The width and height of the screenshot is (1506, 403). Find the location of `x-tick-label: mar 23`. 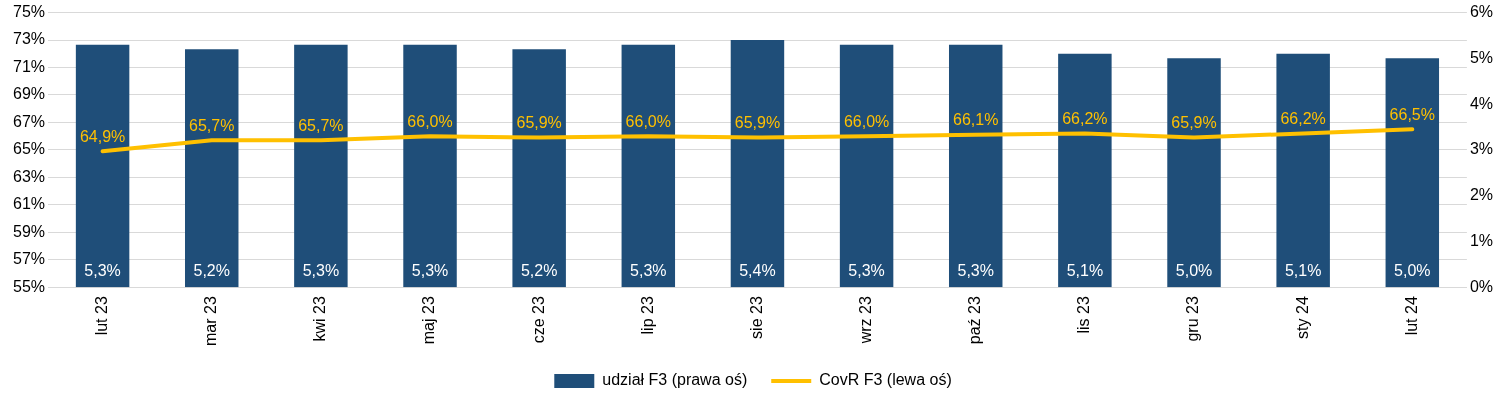

x-tick-label: mar 23 is located at coordinates (211, 321).